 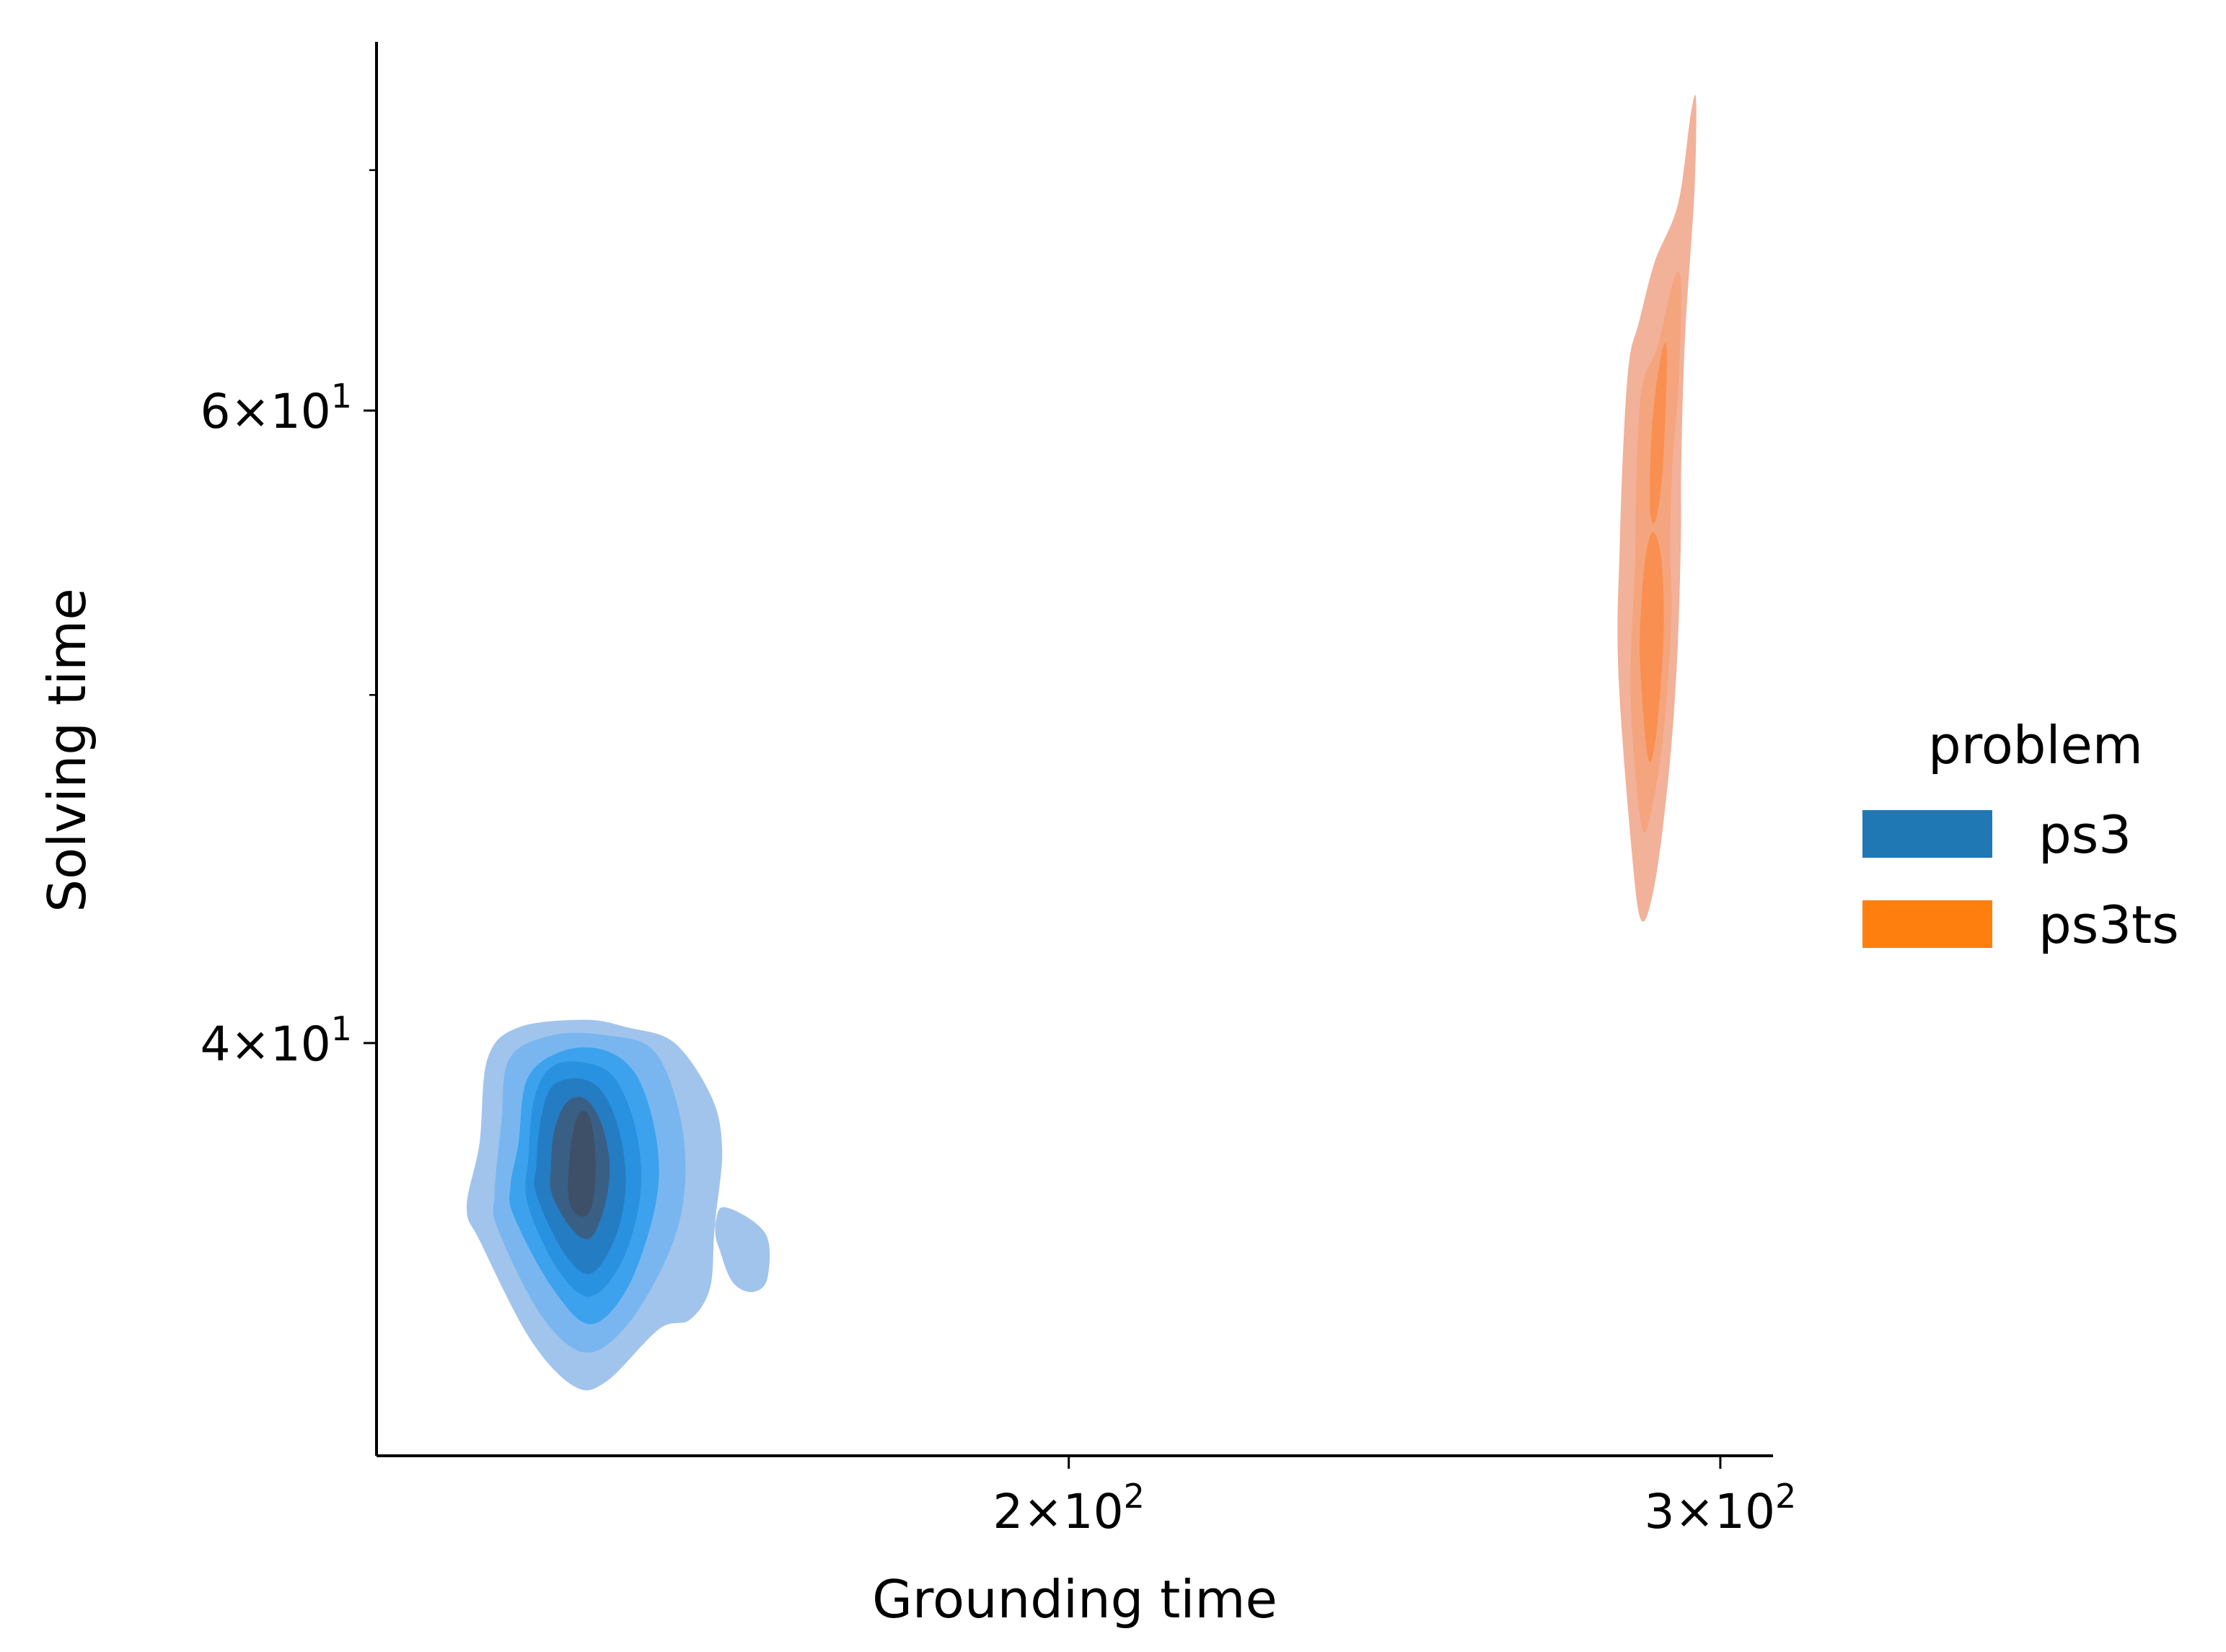 I want to click on series-ps3ts, so click(x=1657, y=508).